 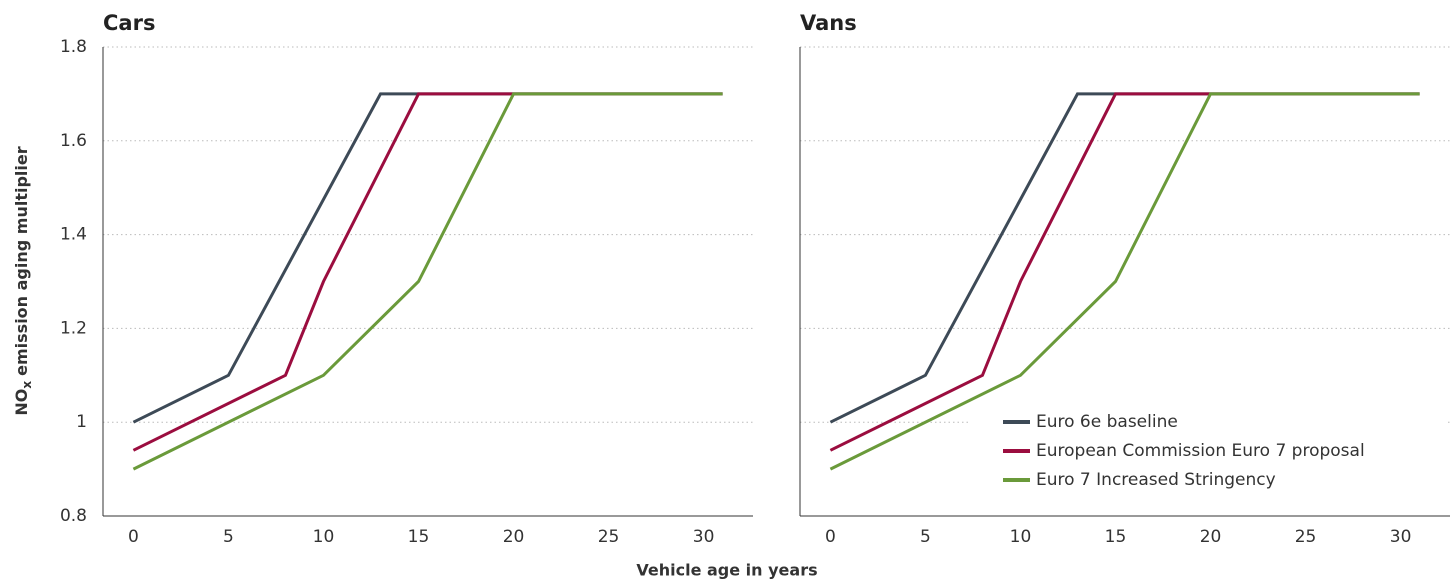 I want to click on y-tick-label: 1, so click(x=81, y=422).